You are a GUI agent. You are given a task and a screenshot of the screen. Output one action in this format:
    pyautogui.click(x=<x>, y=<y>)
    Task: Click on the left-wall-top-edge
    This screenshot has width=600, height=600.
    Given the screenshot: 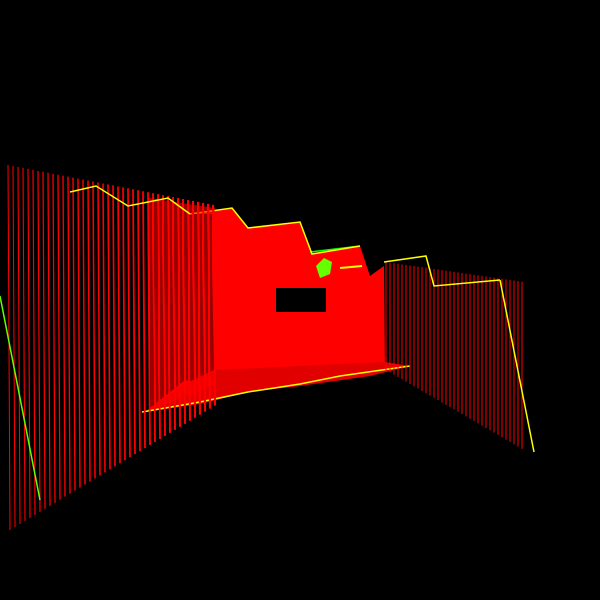 What is the action you would take?
    pyautogui.click(x=130, y=200)
    